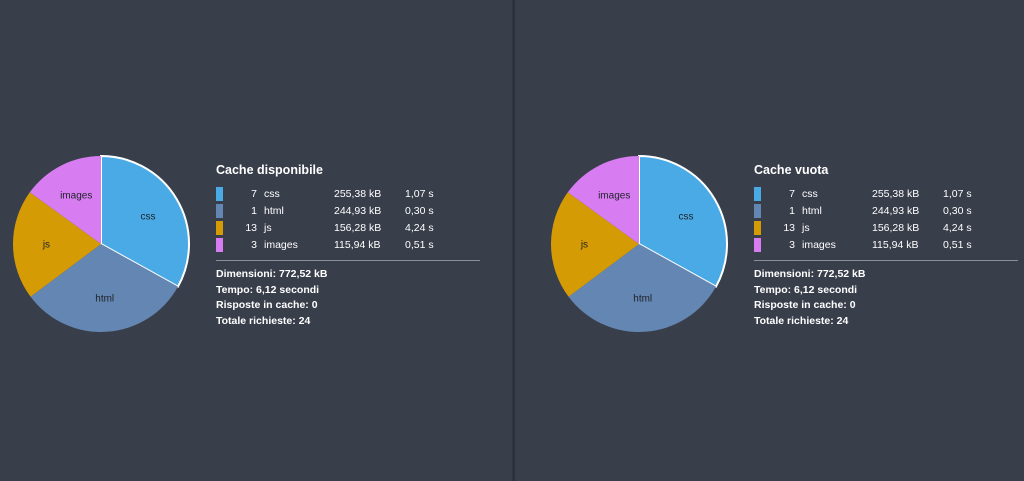  I want to click on panel-title: Cache vuota, so click(791, 170).